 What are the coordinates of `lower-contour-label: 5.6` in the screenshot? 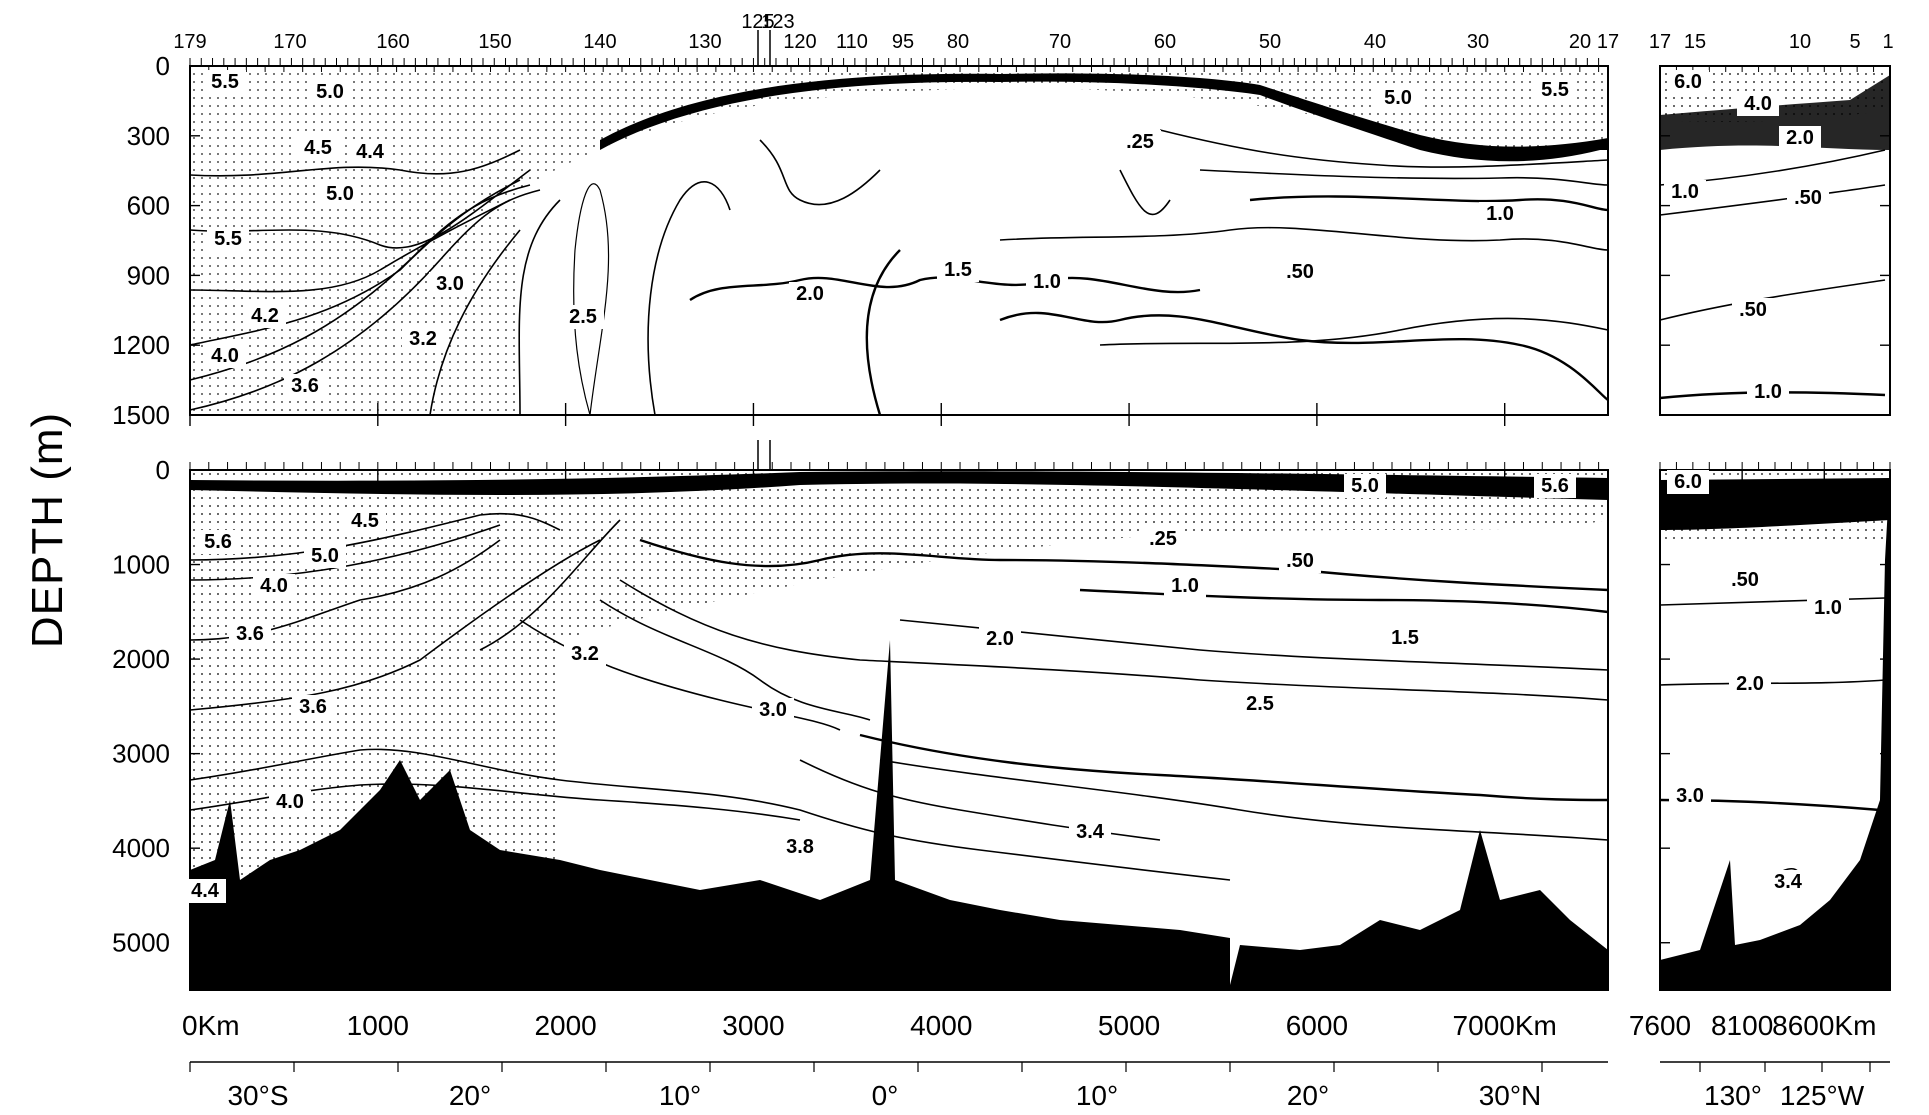 It's located at (1555, 486).